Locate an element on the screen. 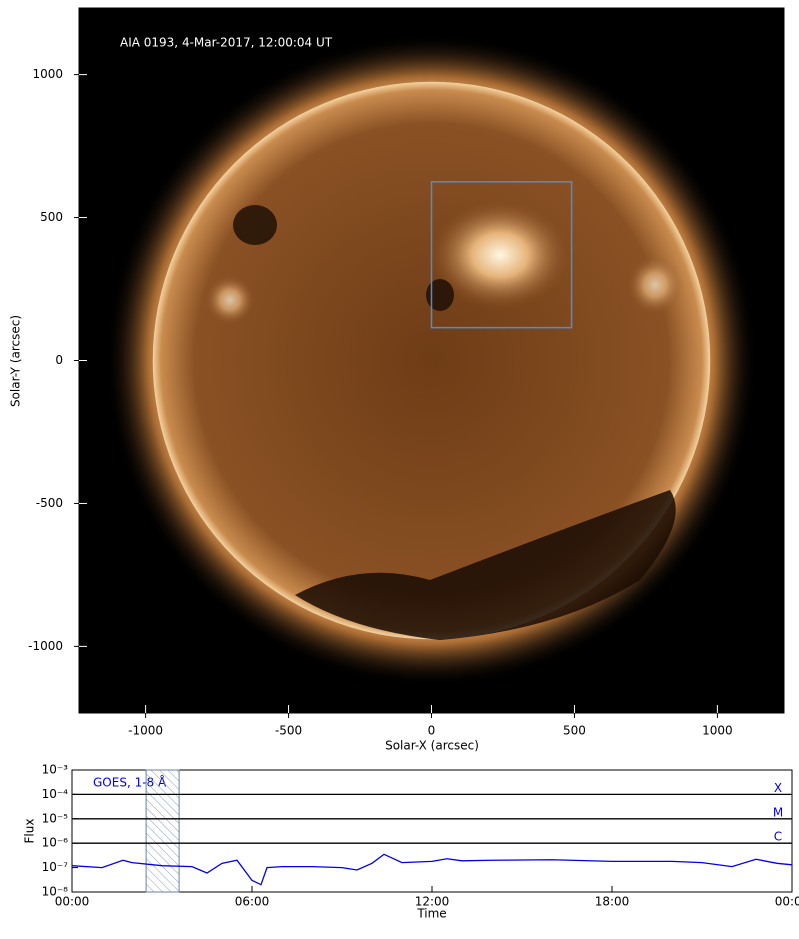 The image size is (799, 939). x-tick-label: 500 is located at coordinates (574, 731).